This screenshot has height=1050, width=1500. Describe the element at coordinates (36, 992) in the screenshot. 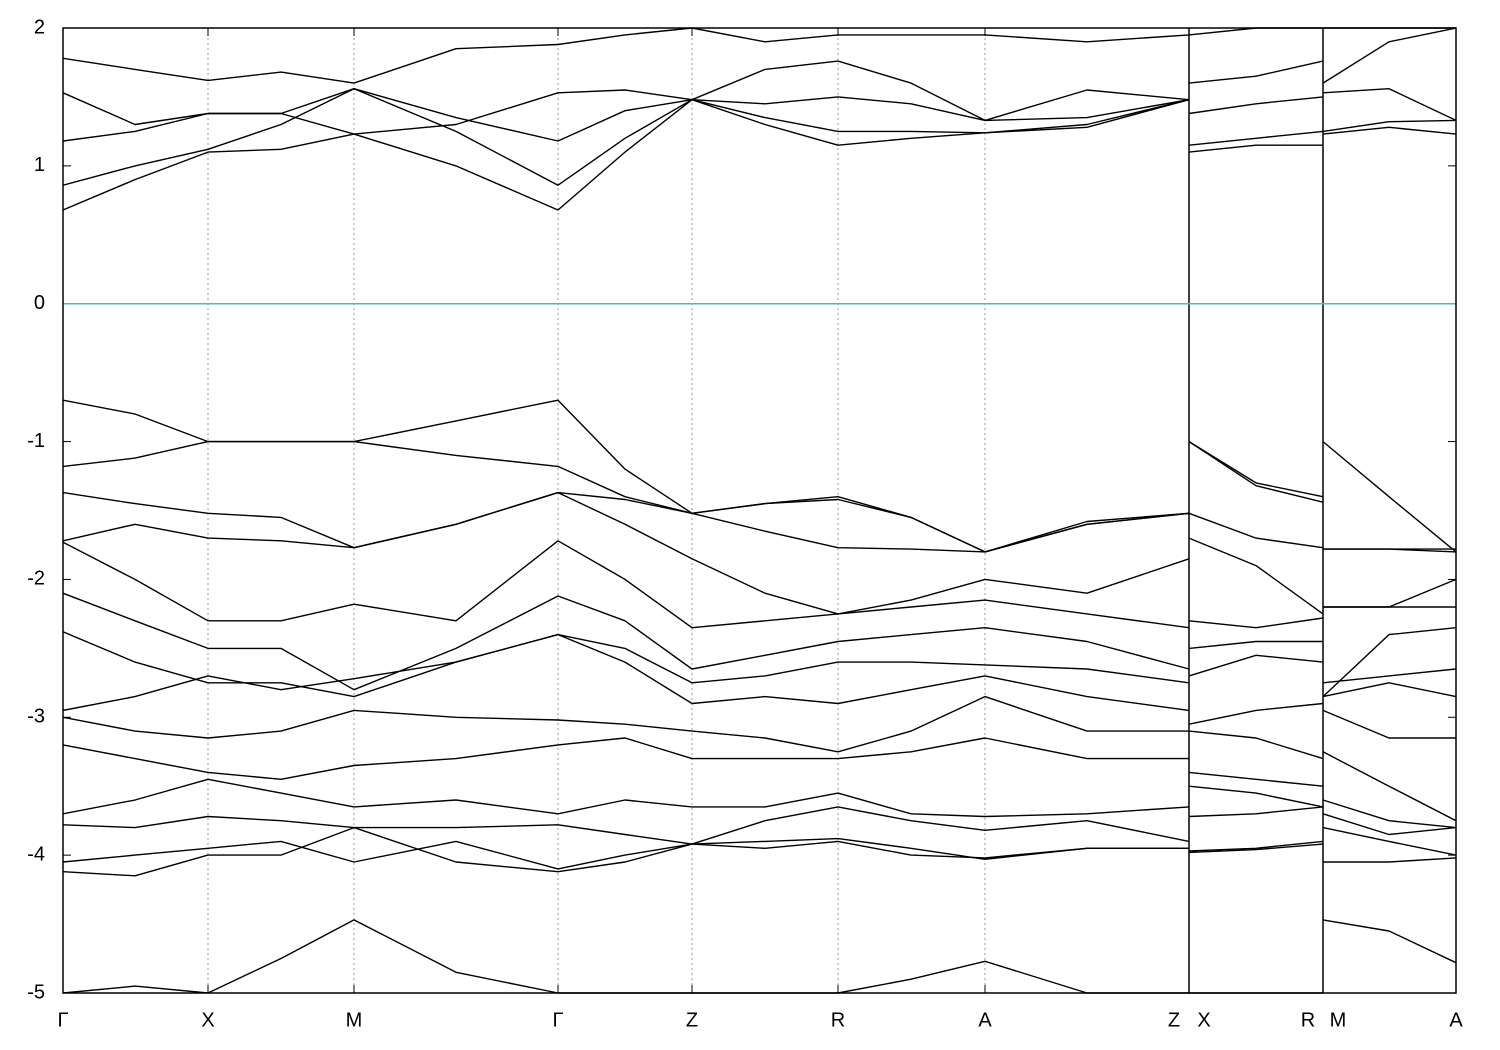

I see `y-tick-label: -5` at that location.